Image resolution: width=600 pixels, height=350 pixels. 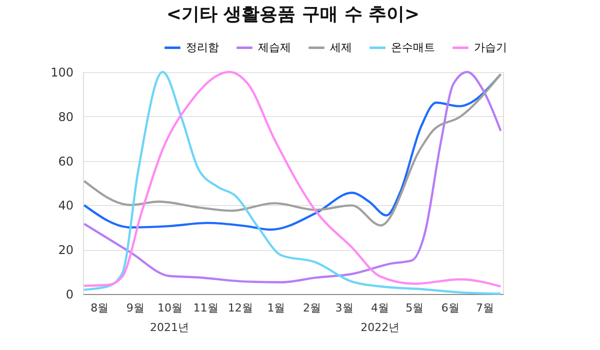 What do you see at coordinates (240, 308) in the screenshot?
I see `x-tick-label: 12월` at bounding box center [240, 308].